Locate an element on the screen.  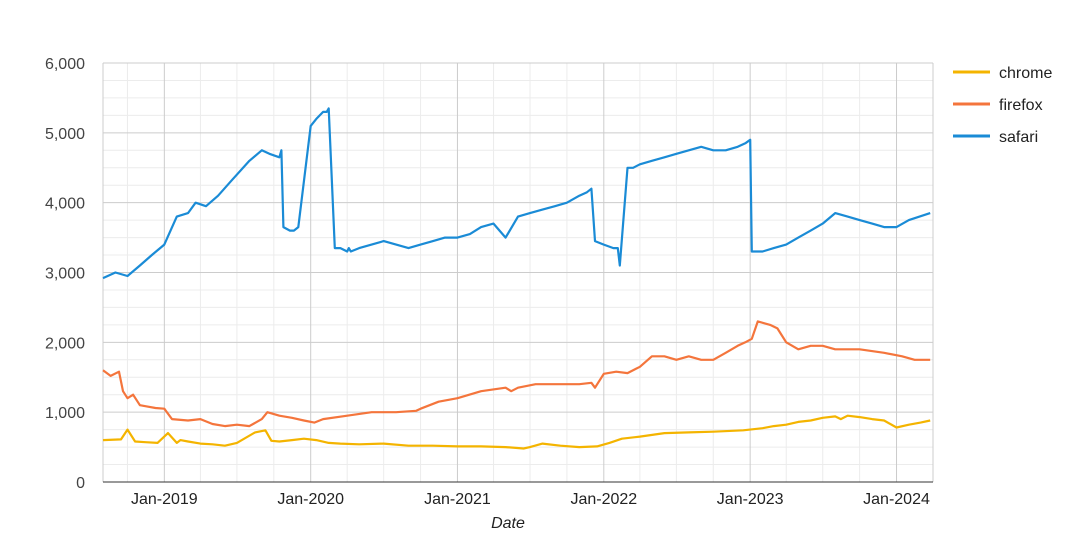
legend-item-firefox: firefox is located at coordinates (998, 105).